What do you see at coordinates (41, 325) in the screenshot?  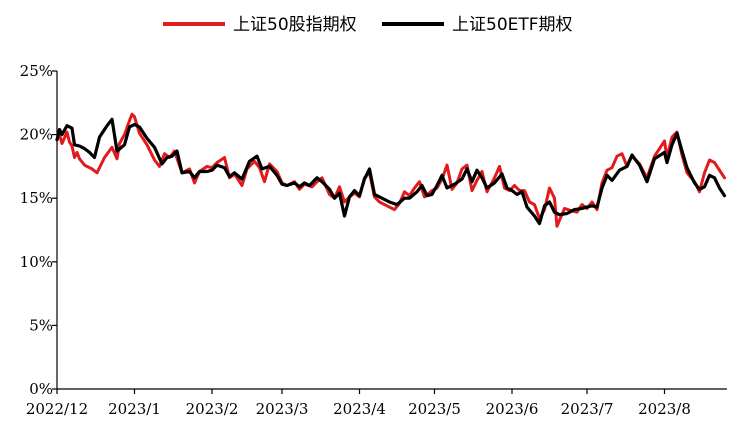 I see `y-tick-label: 5%` at bounding box center [41, 325].